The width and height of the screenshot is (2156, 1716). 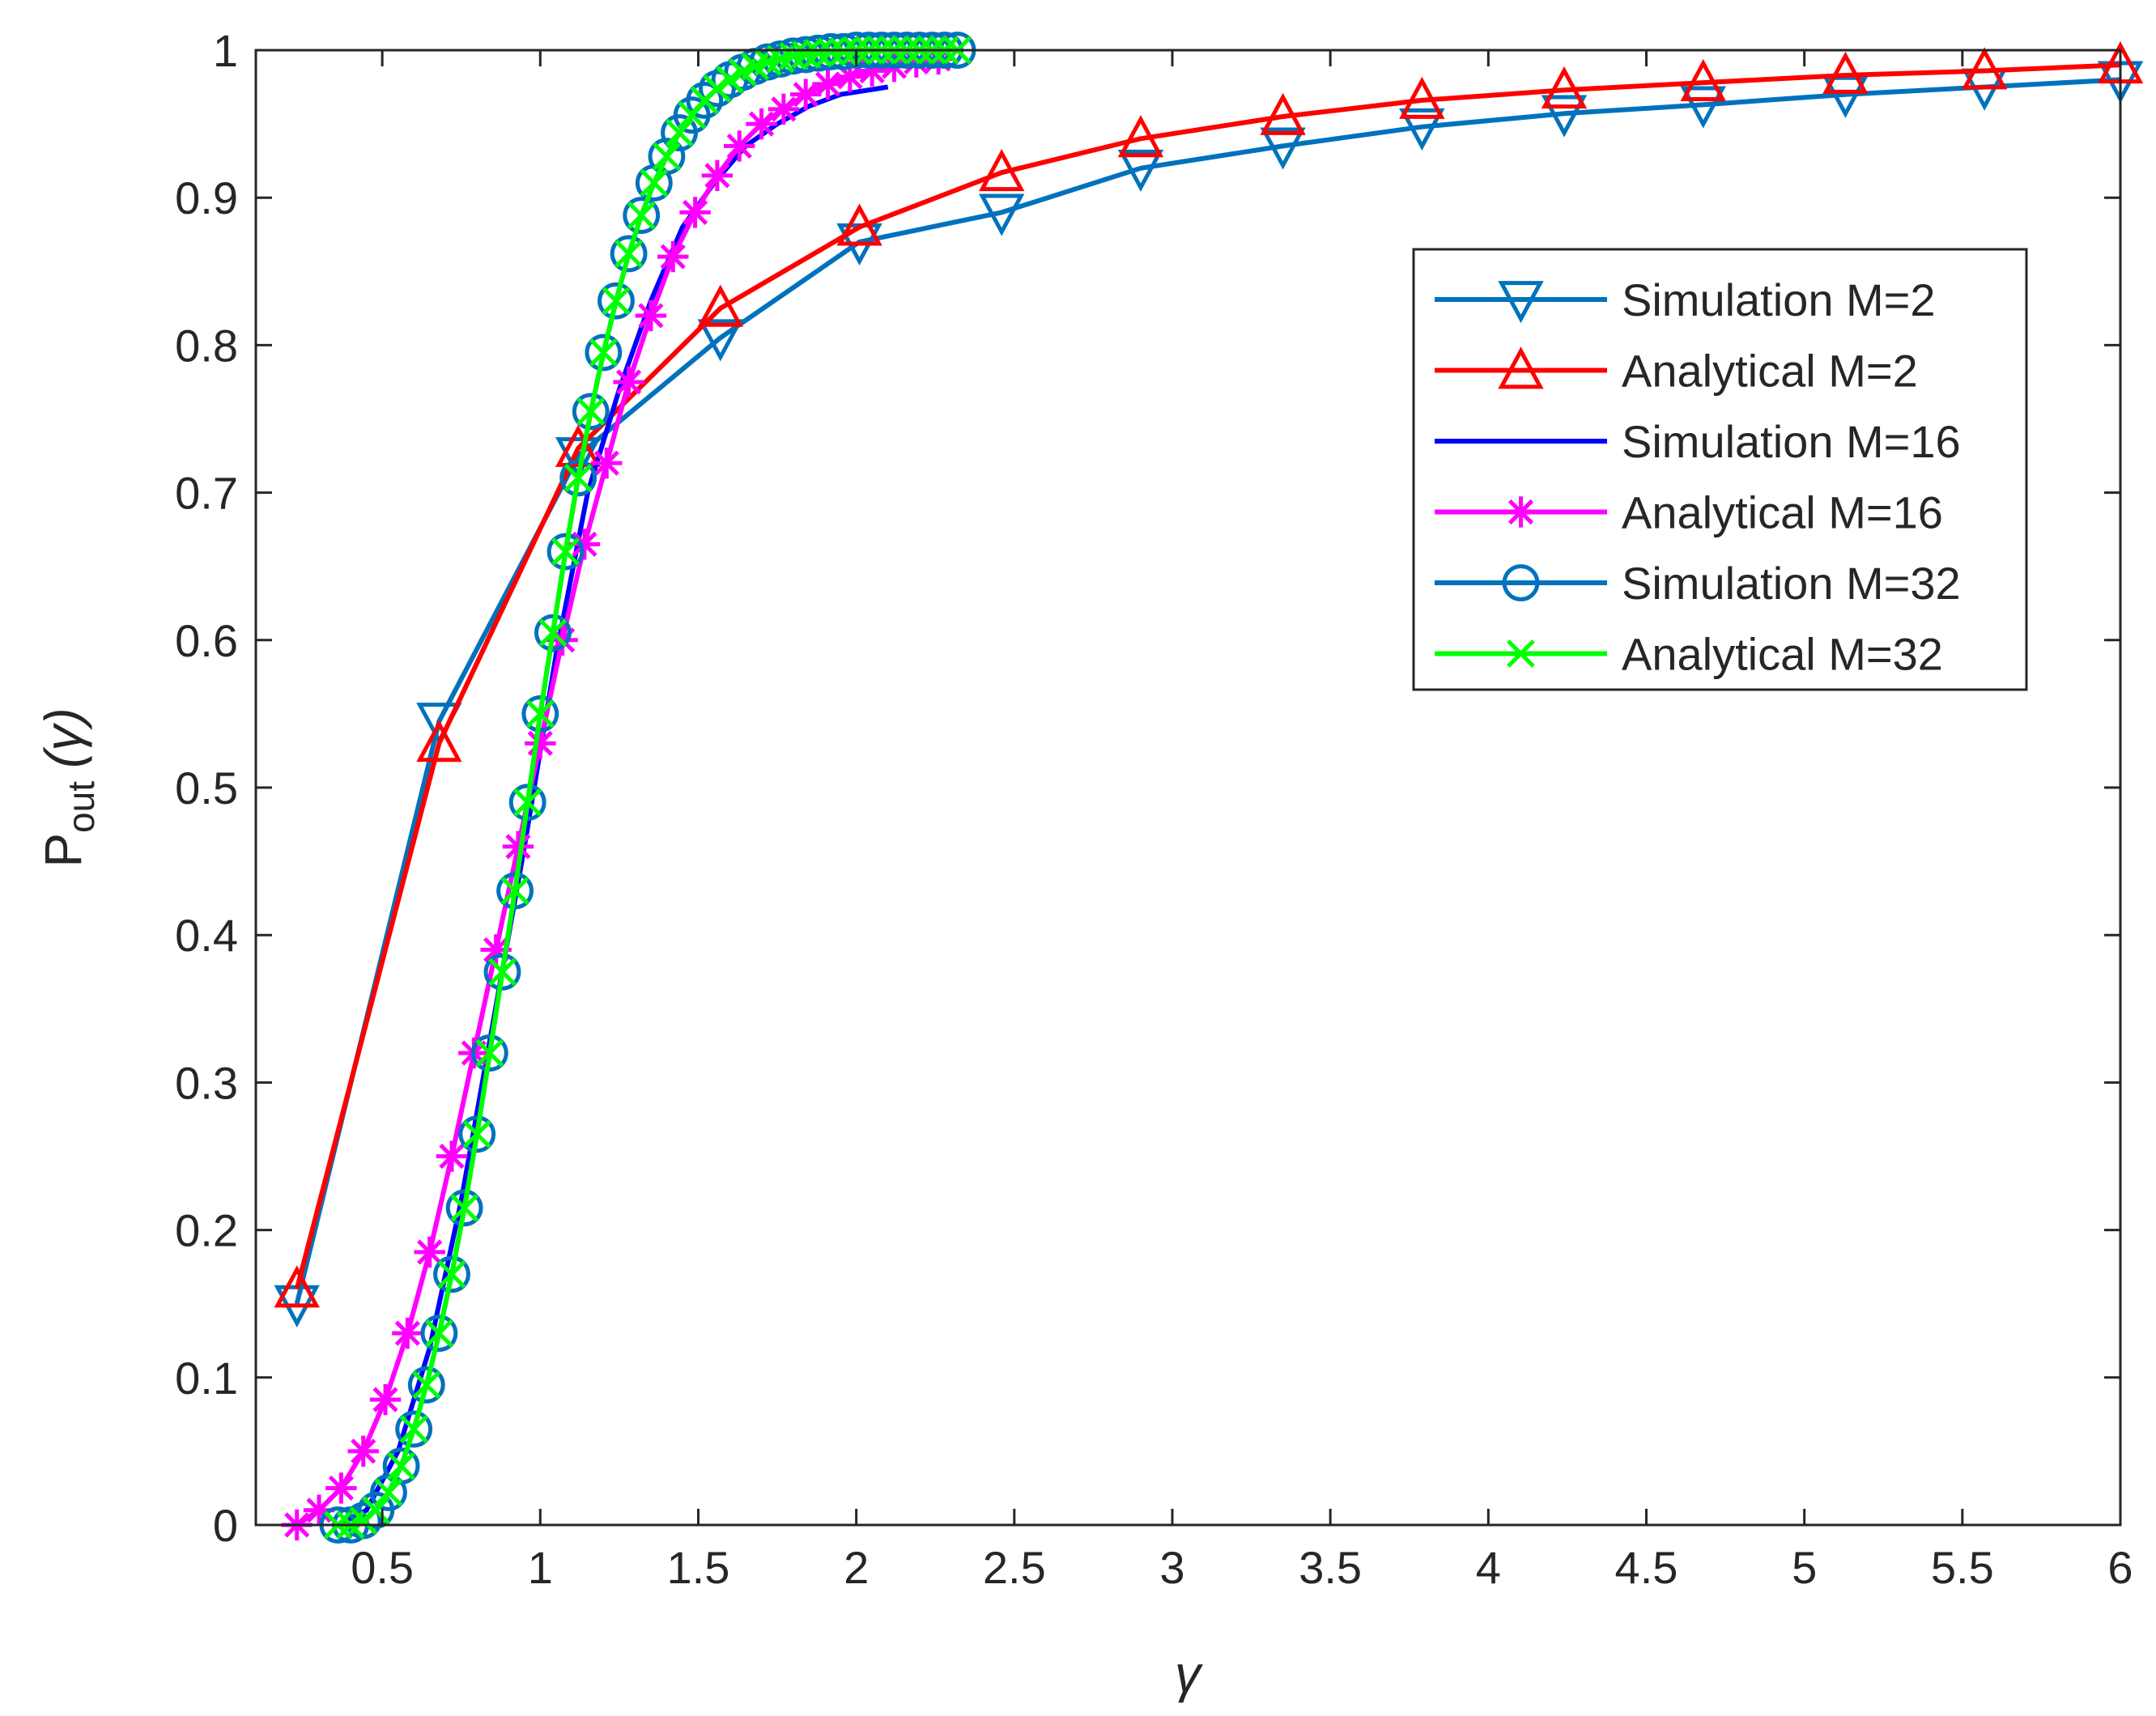 I want to click on y-tick-label: 0.2, so click(x=206, y=1230).